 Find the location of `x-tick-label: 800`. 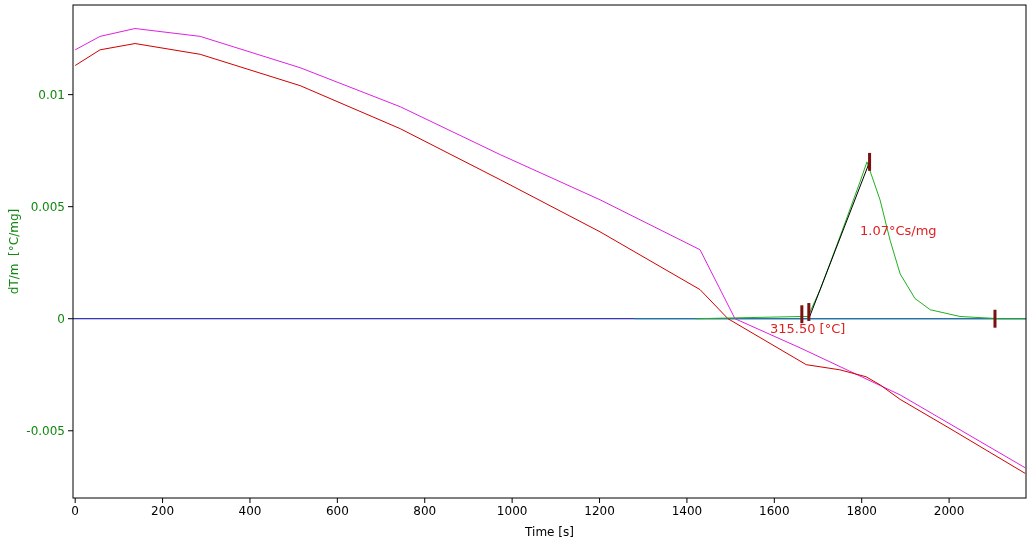

x-tick-label: 800 is located at coordinates (425, 511).